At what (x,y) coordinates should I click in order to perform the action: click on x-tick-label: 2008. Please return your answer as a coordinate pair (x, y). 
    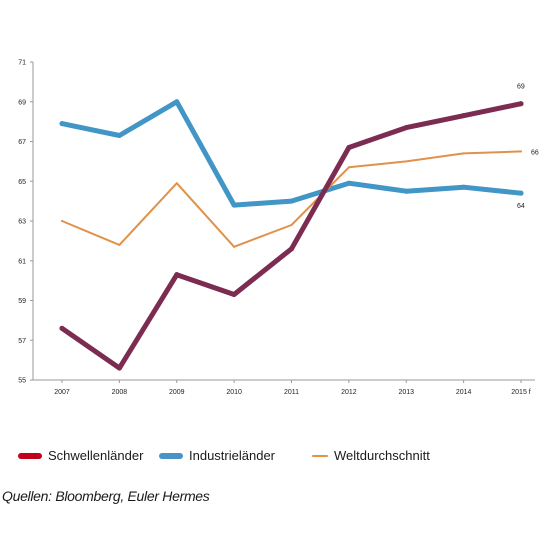
    Looking at the image, I should click on (120, 392).